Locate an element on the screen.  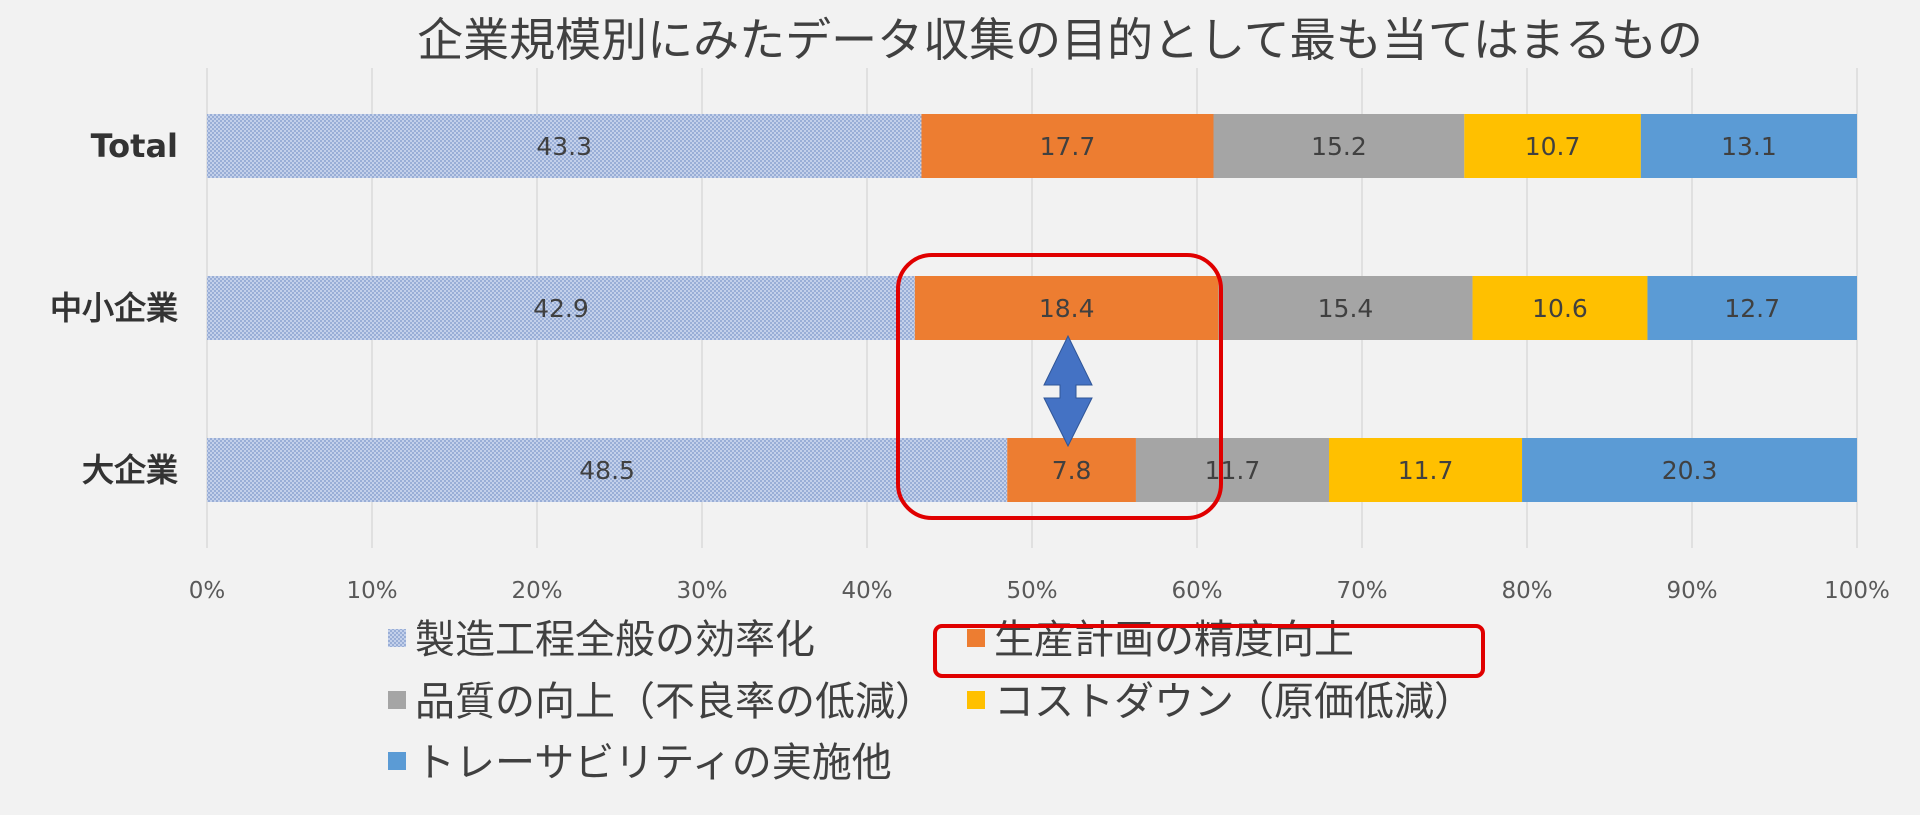
data-label: 48.5 is located at coordinates (607, 470).